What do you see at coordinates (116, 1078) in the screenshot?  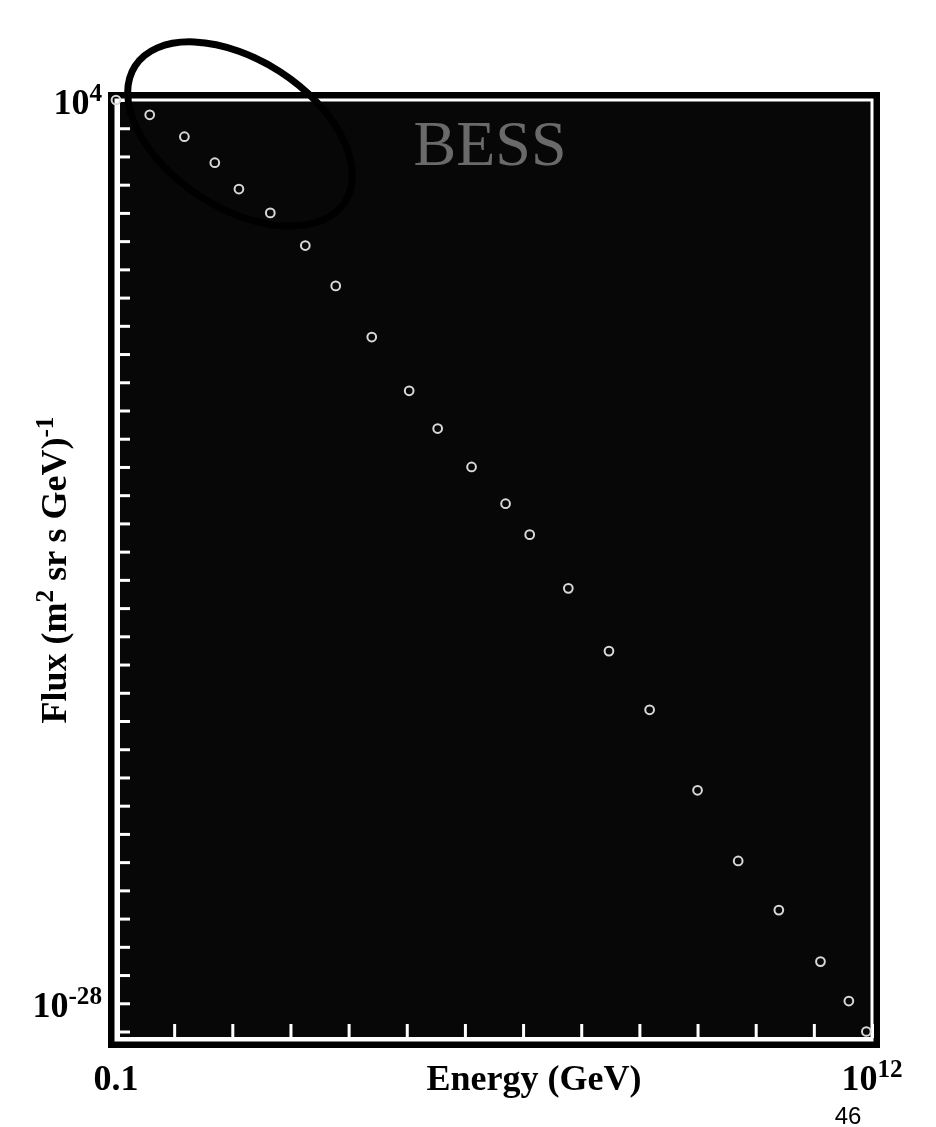 I see `x-tick-label: 0.1` at bounding box center [116, 1078].